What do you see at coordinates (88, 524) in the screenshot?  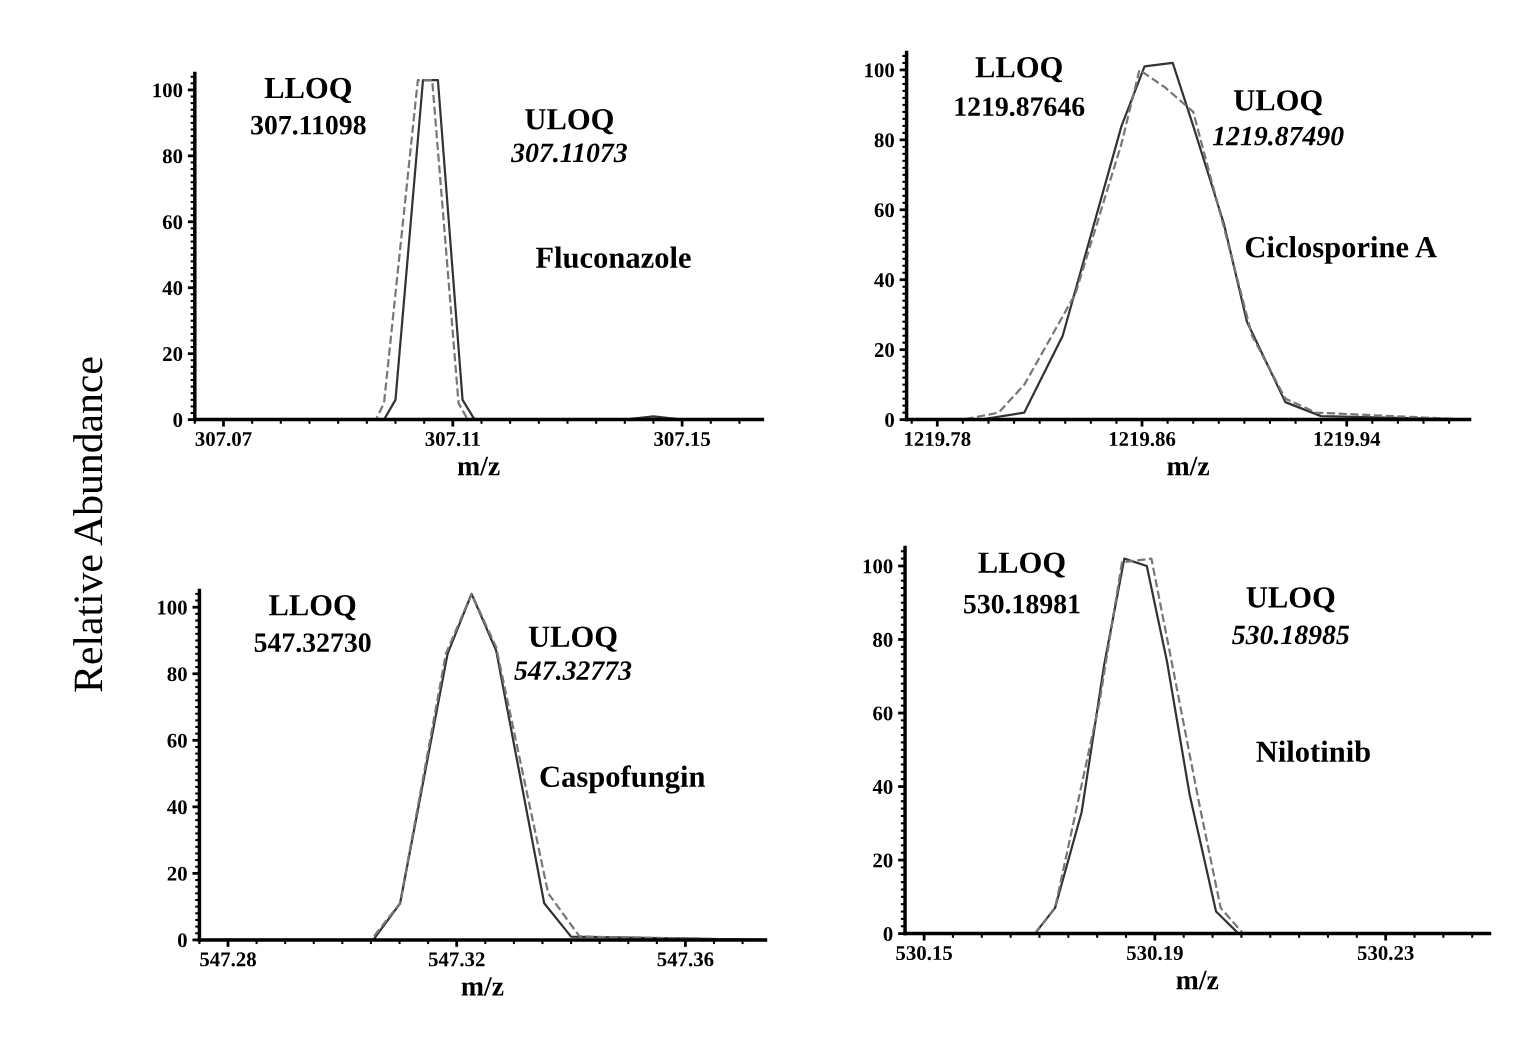 I see `y-axis-title: Relative Abundance` at bounding box center [88, 524].